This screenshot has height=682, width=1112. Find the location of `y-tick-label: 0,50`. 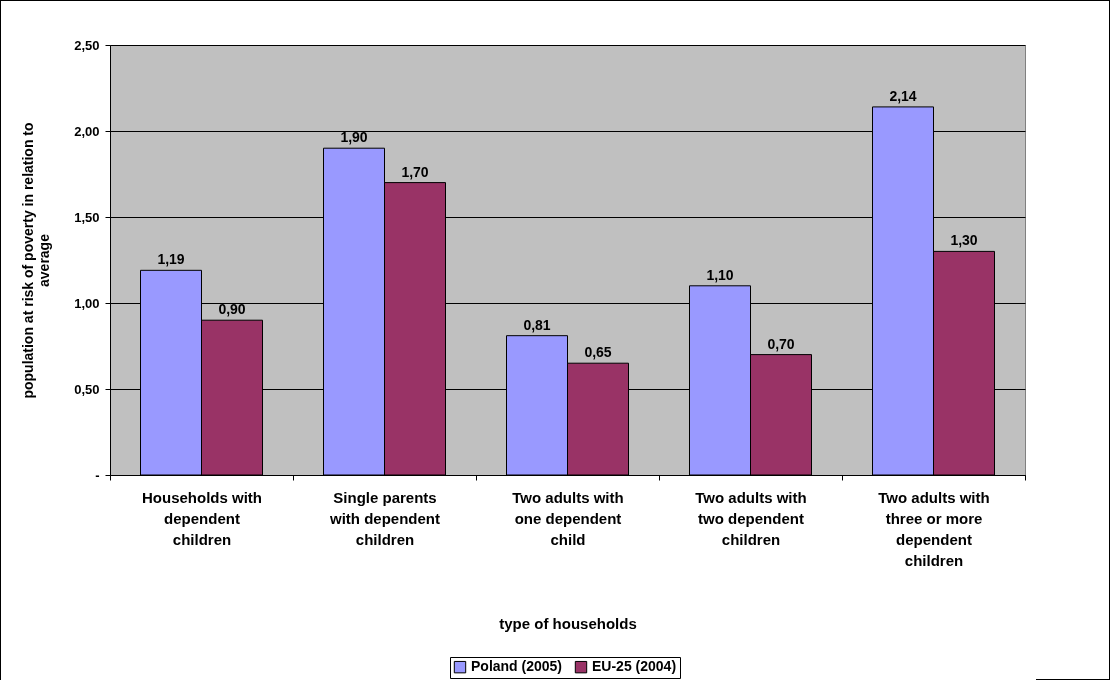

y-tick-label: 0,50 is located at coordinates (87, 389).